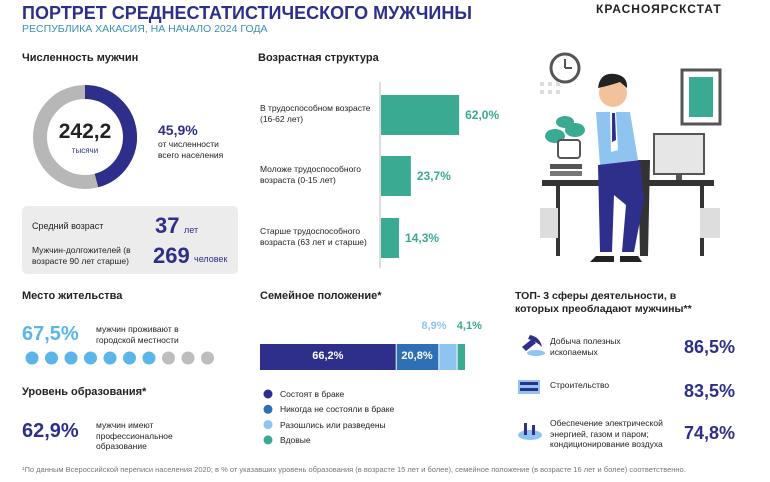 The image size is (770, 482). I want to click on legend-label: Разошлись или разведены, so click(333, 424).